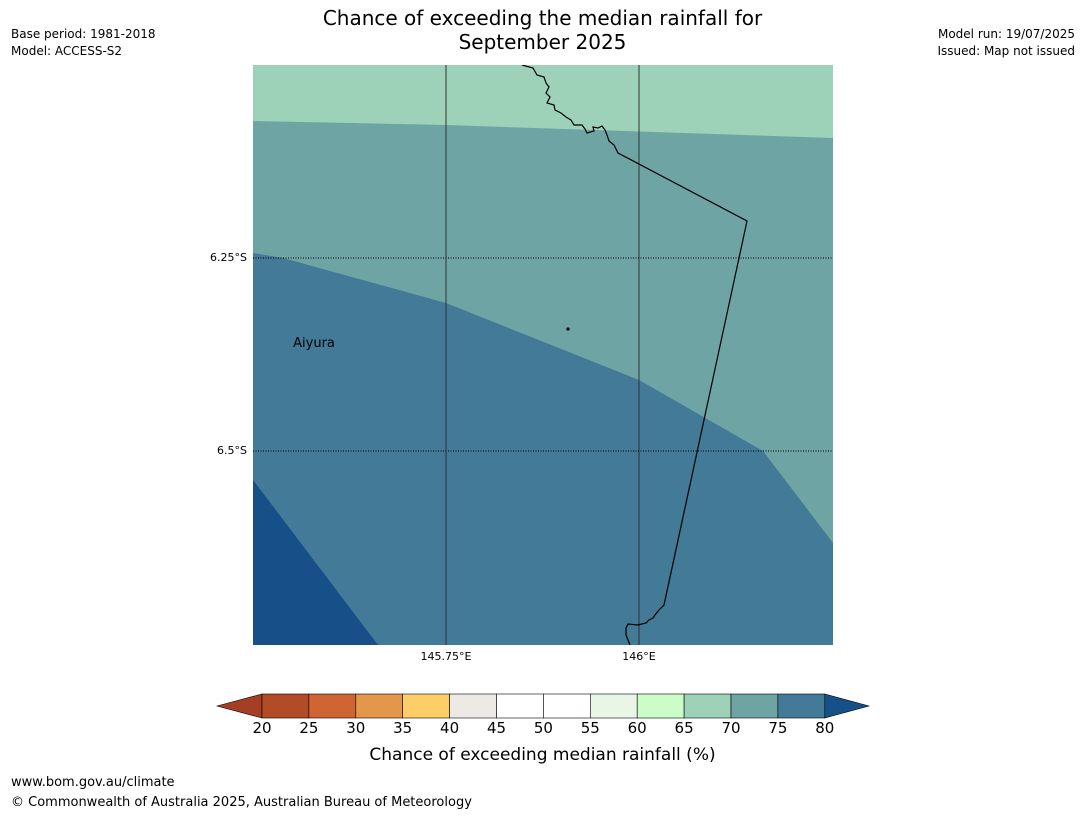 Image resolution: width=1085 pixels, height=816 pixels. Describe the element at coordinates (634, 355) in the screenshot. I see `border-line` at that location.